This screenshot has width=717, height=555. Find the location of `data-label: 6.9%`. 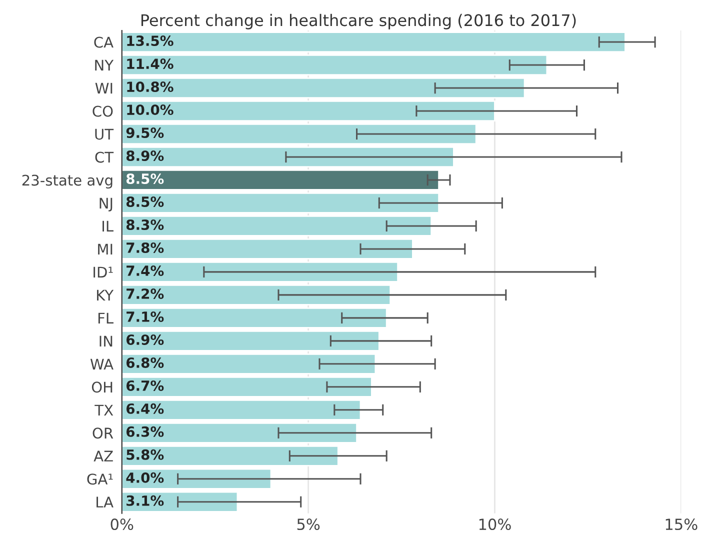

data-label: 6.9% is located at coordinates (145, 339).